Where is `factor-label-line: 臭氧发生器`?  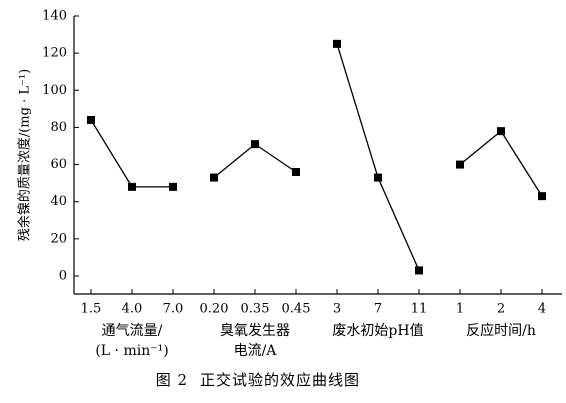 factor-label-line: 臭氧发生器 is located at coordinates (255, 331).